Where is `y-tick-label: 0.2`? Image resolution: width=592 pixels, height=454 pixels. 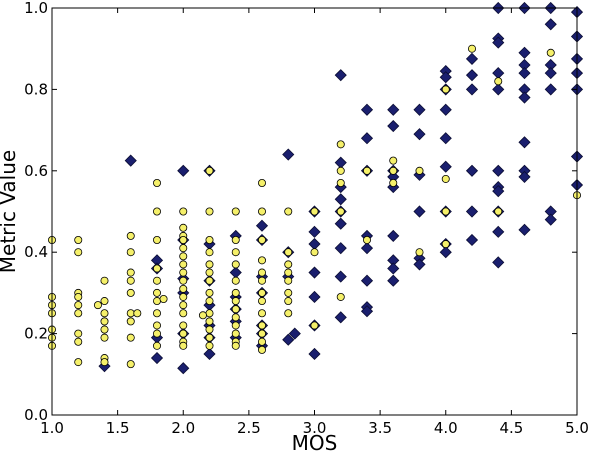
y-tick-label: 0.2 is located at coordinates (36, 334).